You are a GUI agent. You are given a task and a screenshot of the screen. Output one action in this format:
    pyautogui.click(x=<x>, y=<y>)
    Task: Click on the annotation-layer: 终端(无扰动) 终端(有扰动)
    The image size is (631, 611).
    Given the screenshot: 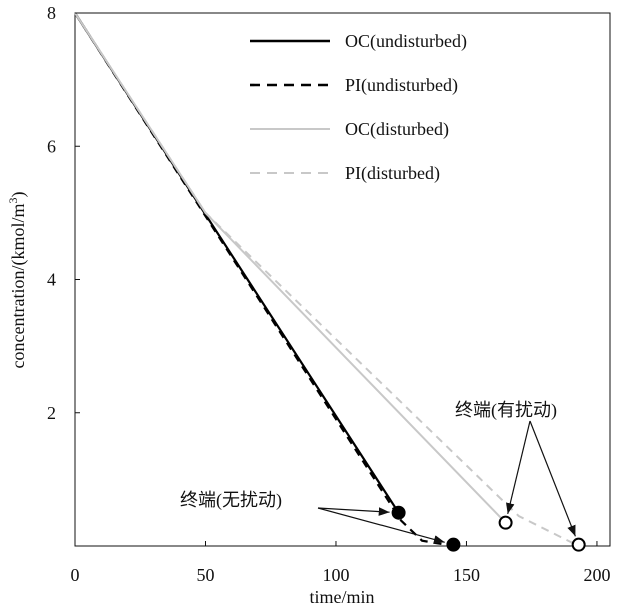 What is the action you would take?
    pyautogui.click(x=378, y=472)
    